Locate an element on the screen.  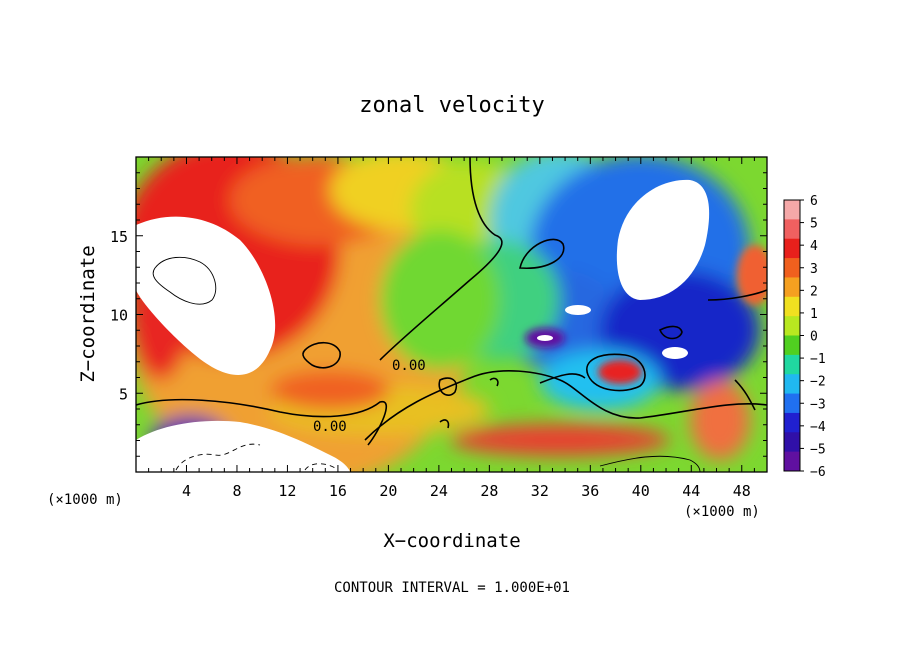
colorbar-tick-label: 0 is located at coordinates (814, 337).